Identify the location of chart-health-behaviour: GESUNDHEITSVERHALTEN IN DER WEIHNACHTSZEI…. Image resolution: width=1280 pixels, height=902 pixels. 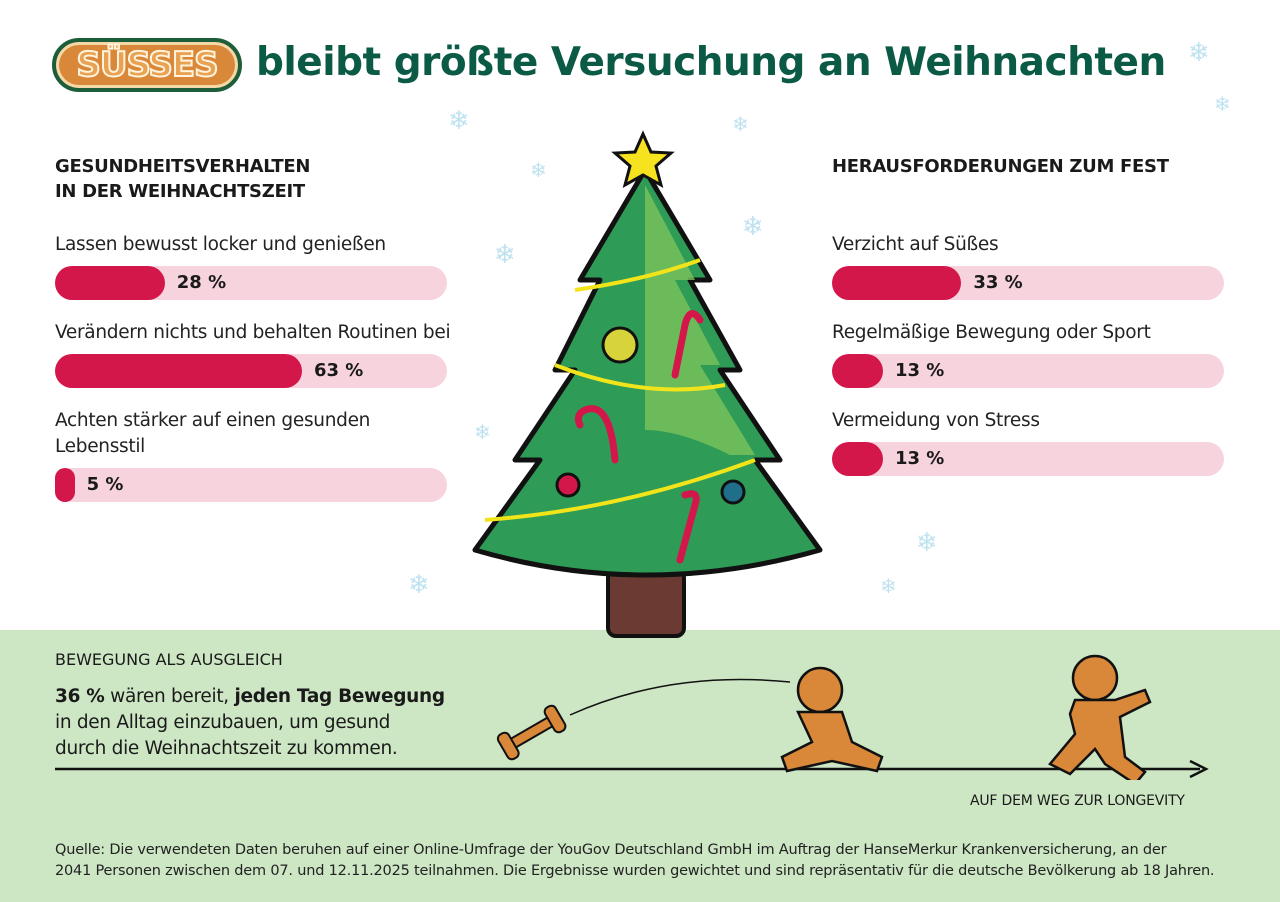
(265, 338).